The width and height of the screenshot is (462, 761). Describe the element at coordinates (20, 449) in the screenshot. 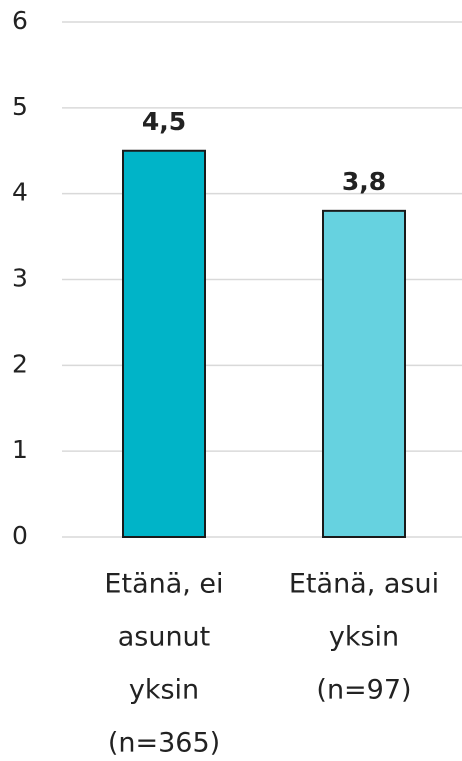

I see `y-tick-label: 1` at that location.